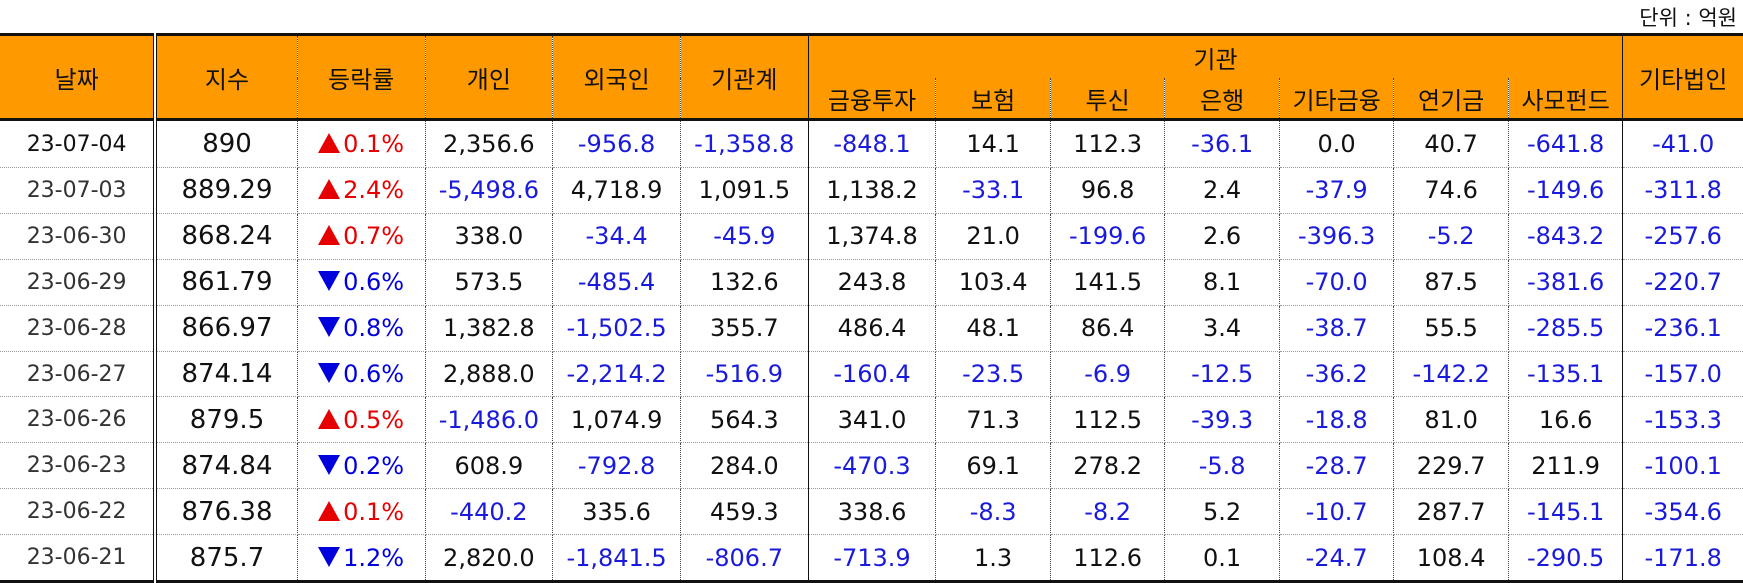  I want to click on cell-other-corp: -171.8, so click(1682, 558).